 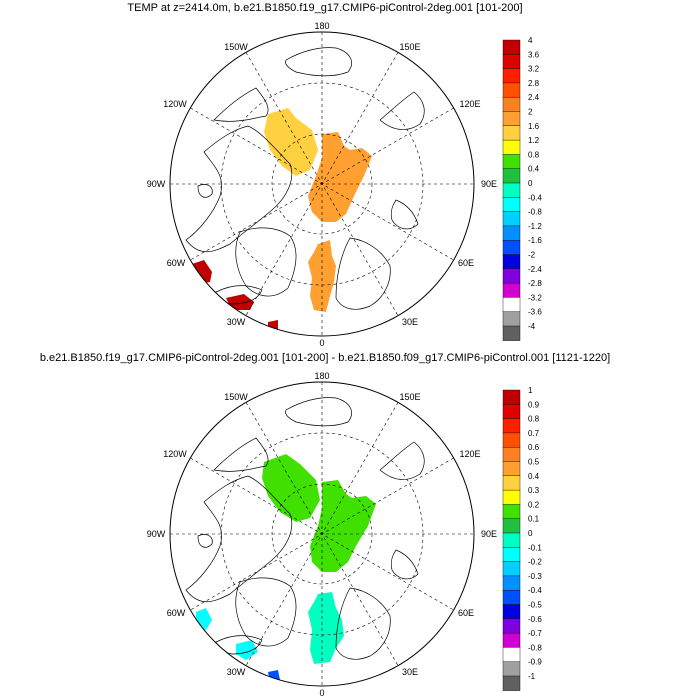 I want to click on top-label-150w: 150W, so click(x=236, y=47).